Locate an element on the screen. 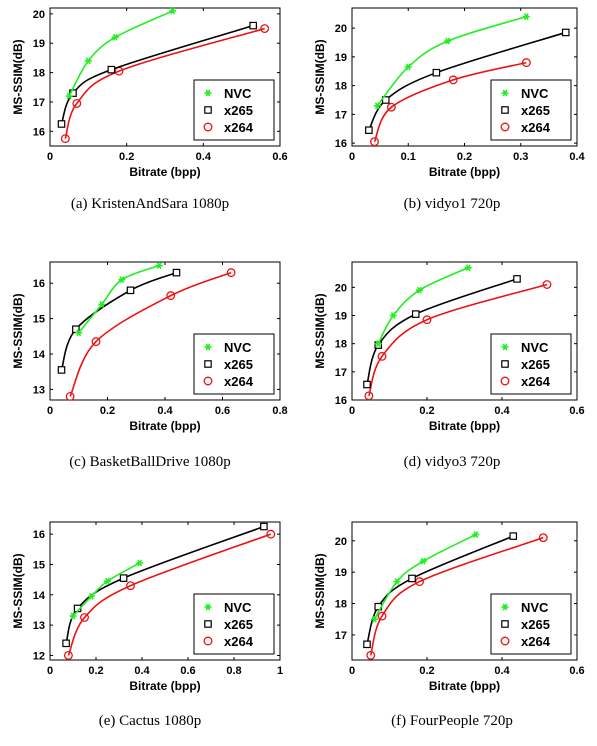 This screenshot has height=746, width=597. x-tick-label: 0.4 is located at coordinates (502, 671).